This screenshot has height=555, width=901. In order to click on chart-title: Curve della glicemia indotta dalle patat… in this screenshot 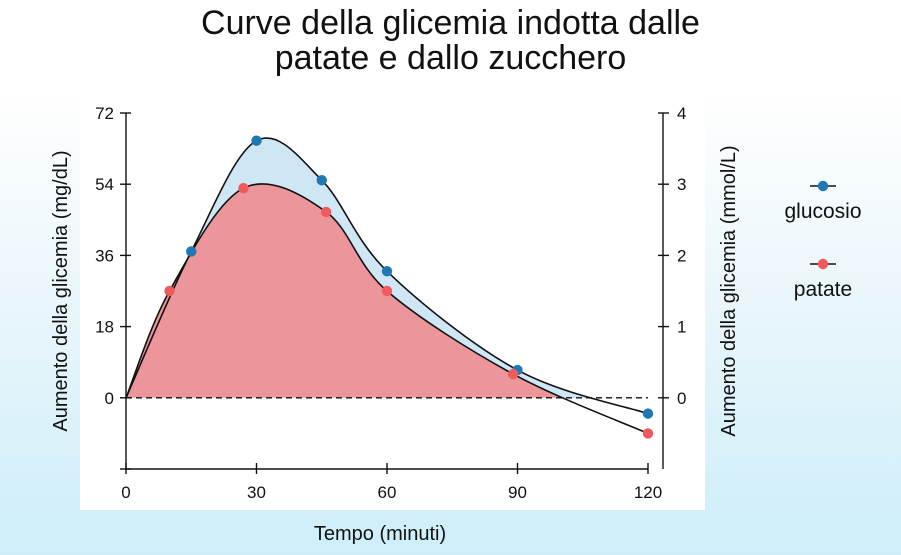, I will do `click(450, 41)`.